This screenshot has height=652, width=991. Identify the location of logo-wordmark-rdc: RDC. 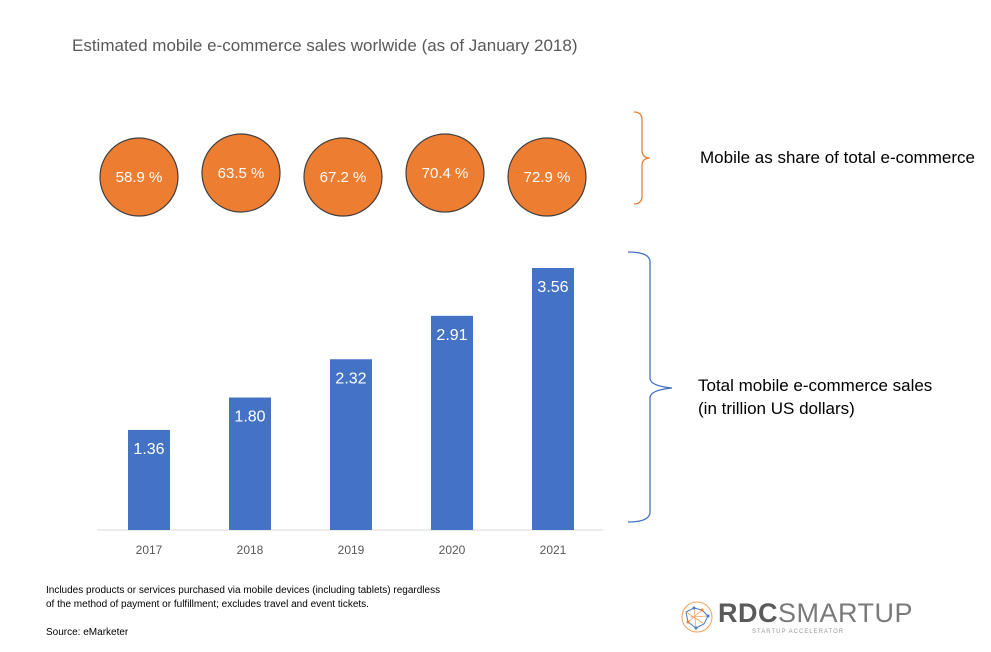
(748, 613).